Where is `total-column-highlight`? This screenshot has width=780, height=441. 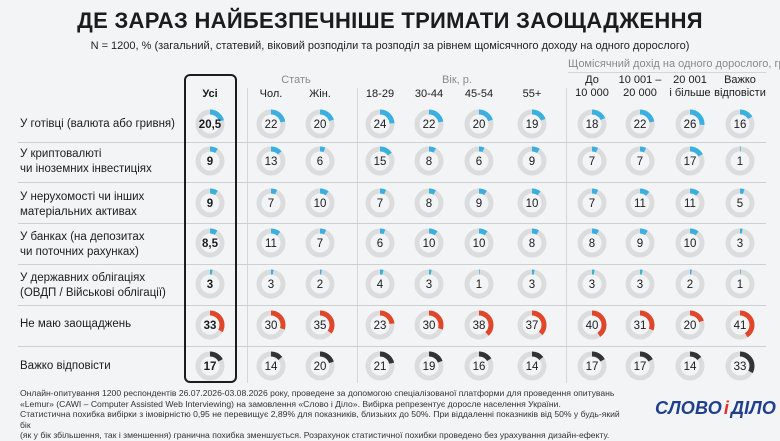
total-column-highlight is located at coordinates (210, 228).